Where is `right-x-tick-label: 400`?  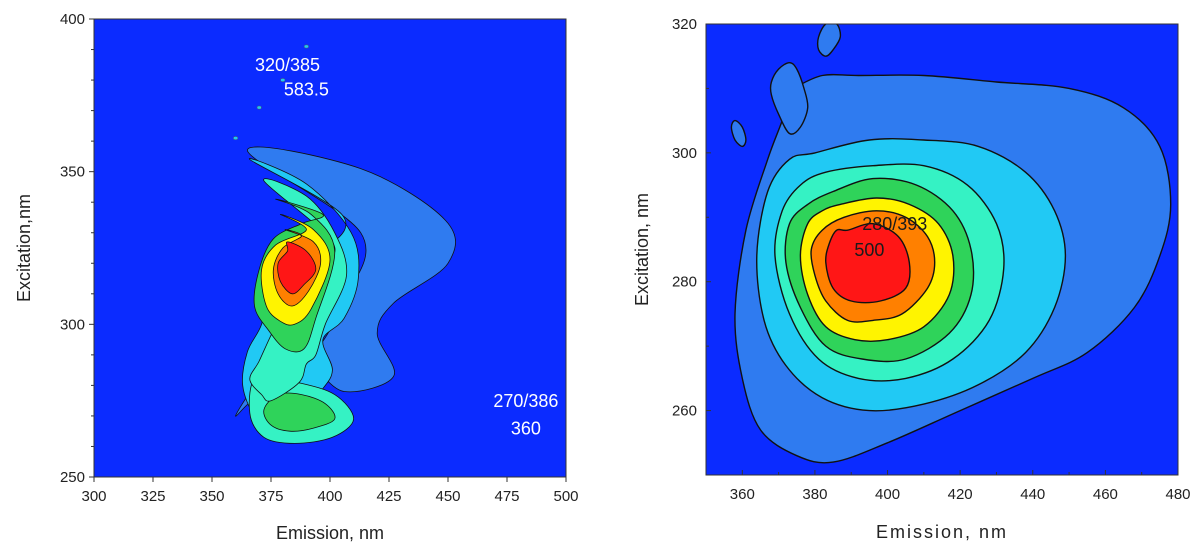
right-x-tick-label: 400 is located at coordinates (887, 494).